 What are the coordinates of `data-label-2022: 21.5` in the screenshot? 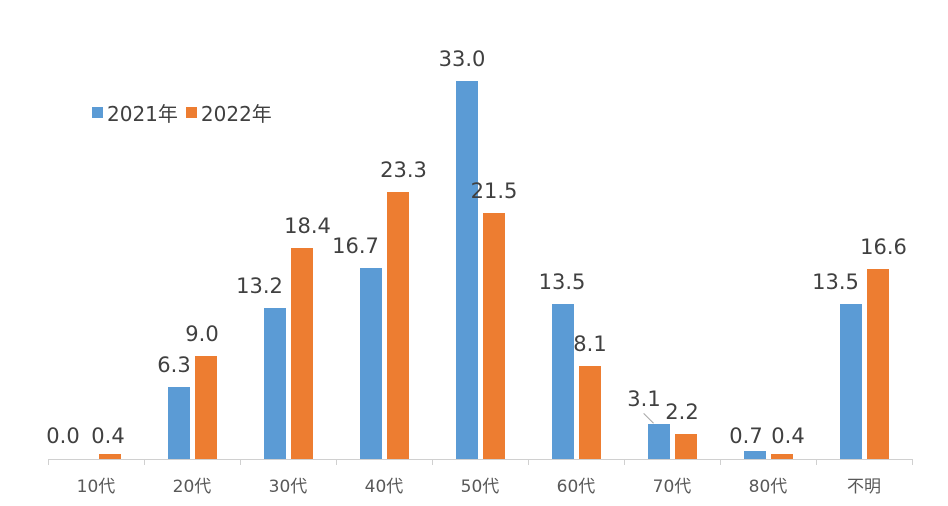 It's located at (494, 190).